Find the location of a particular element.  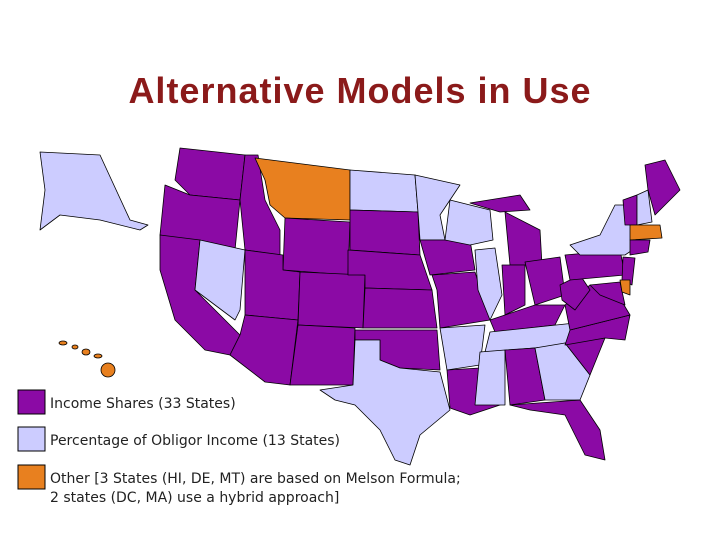

legend-label: Percentage of Obligor Income (13 States) is located at coordinates (195, 441).